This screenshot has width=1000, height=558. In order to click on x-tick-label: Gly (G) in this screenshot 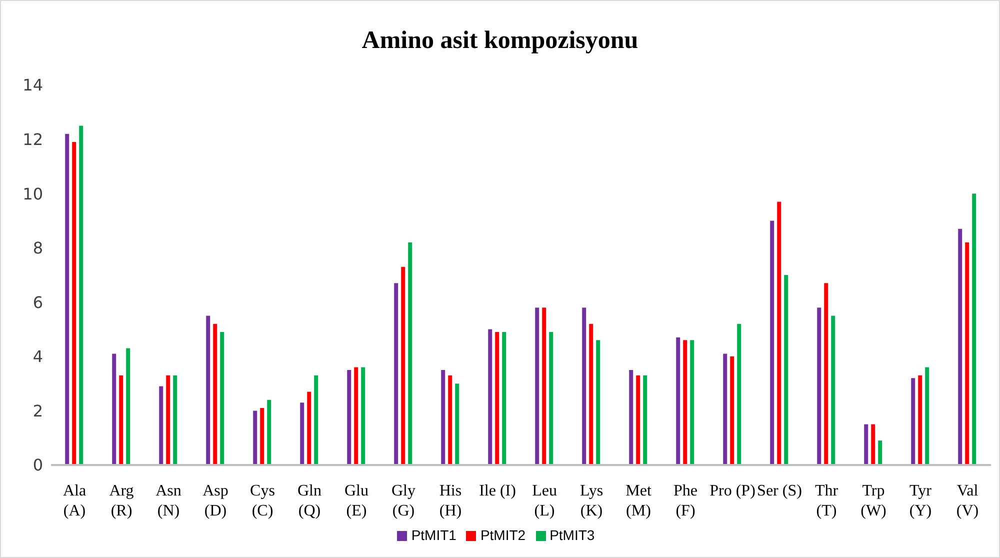, I will do `click(404, 501)`.